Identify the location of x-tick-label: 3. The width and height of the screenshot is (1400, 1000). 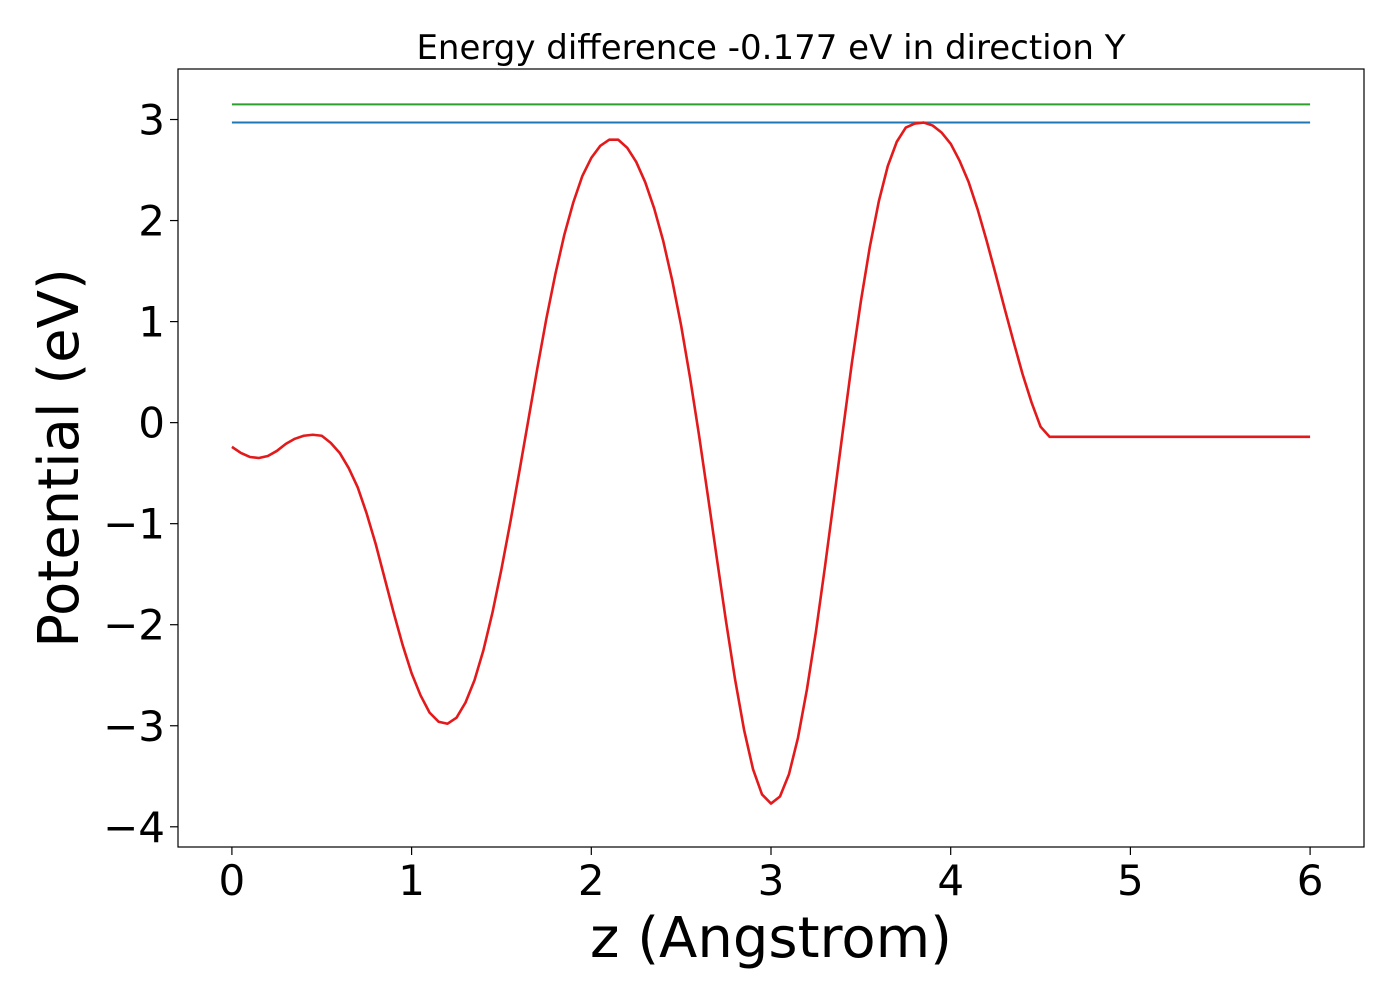
(771, 880).